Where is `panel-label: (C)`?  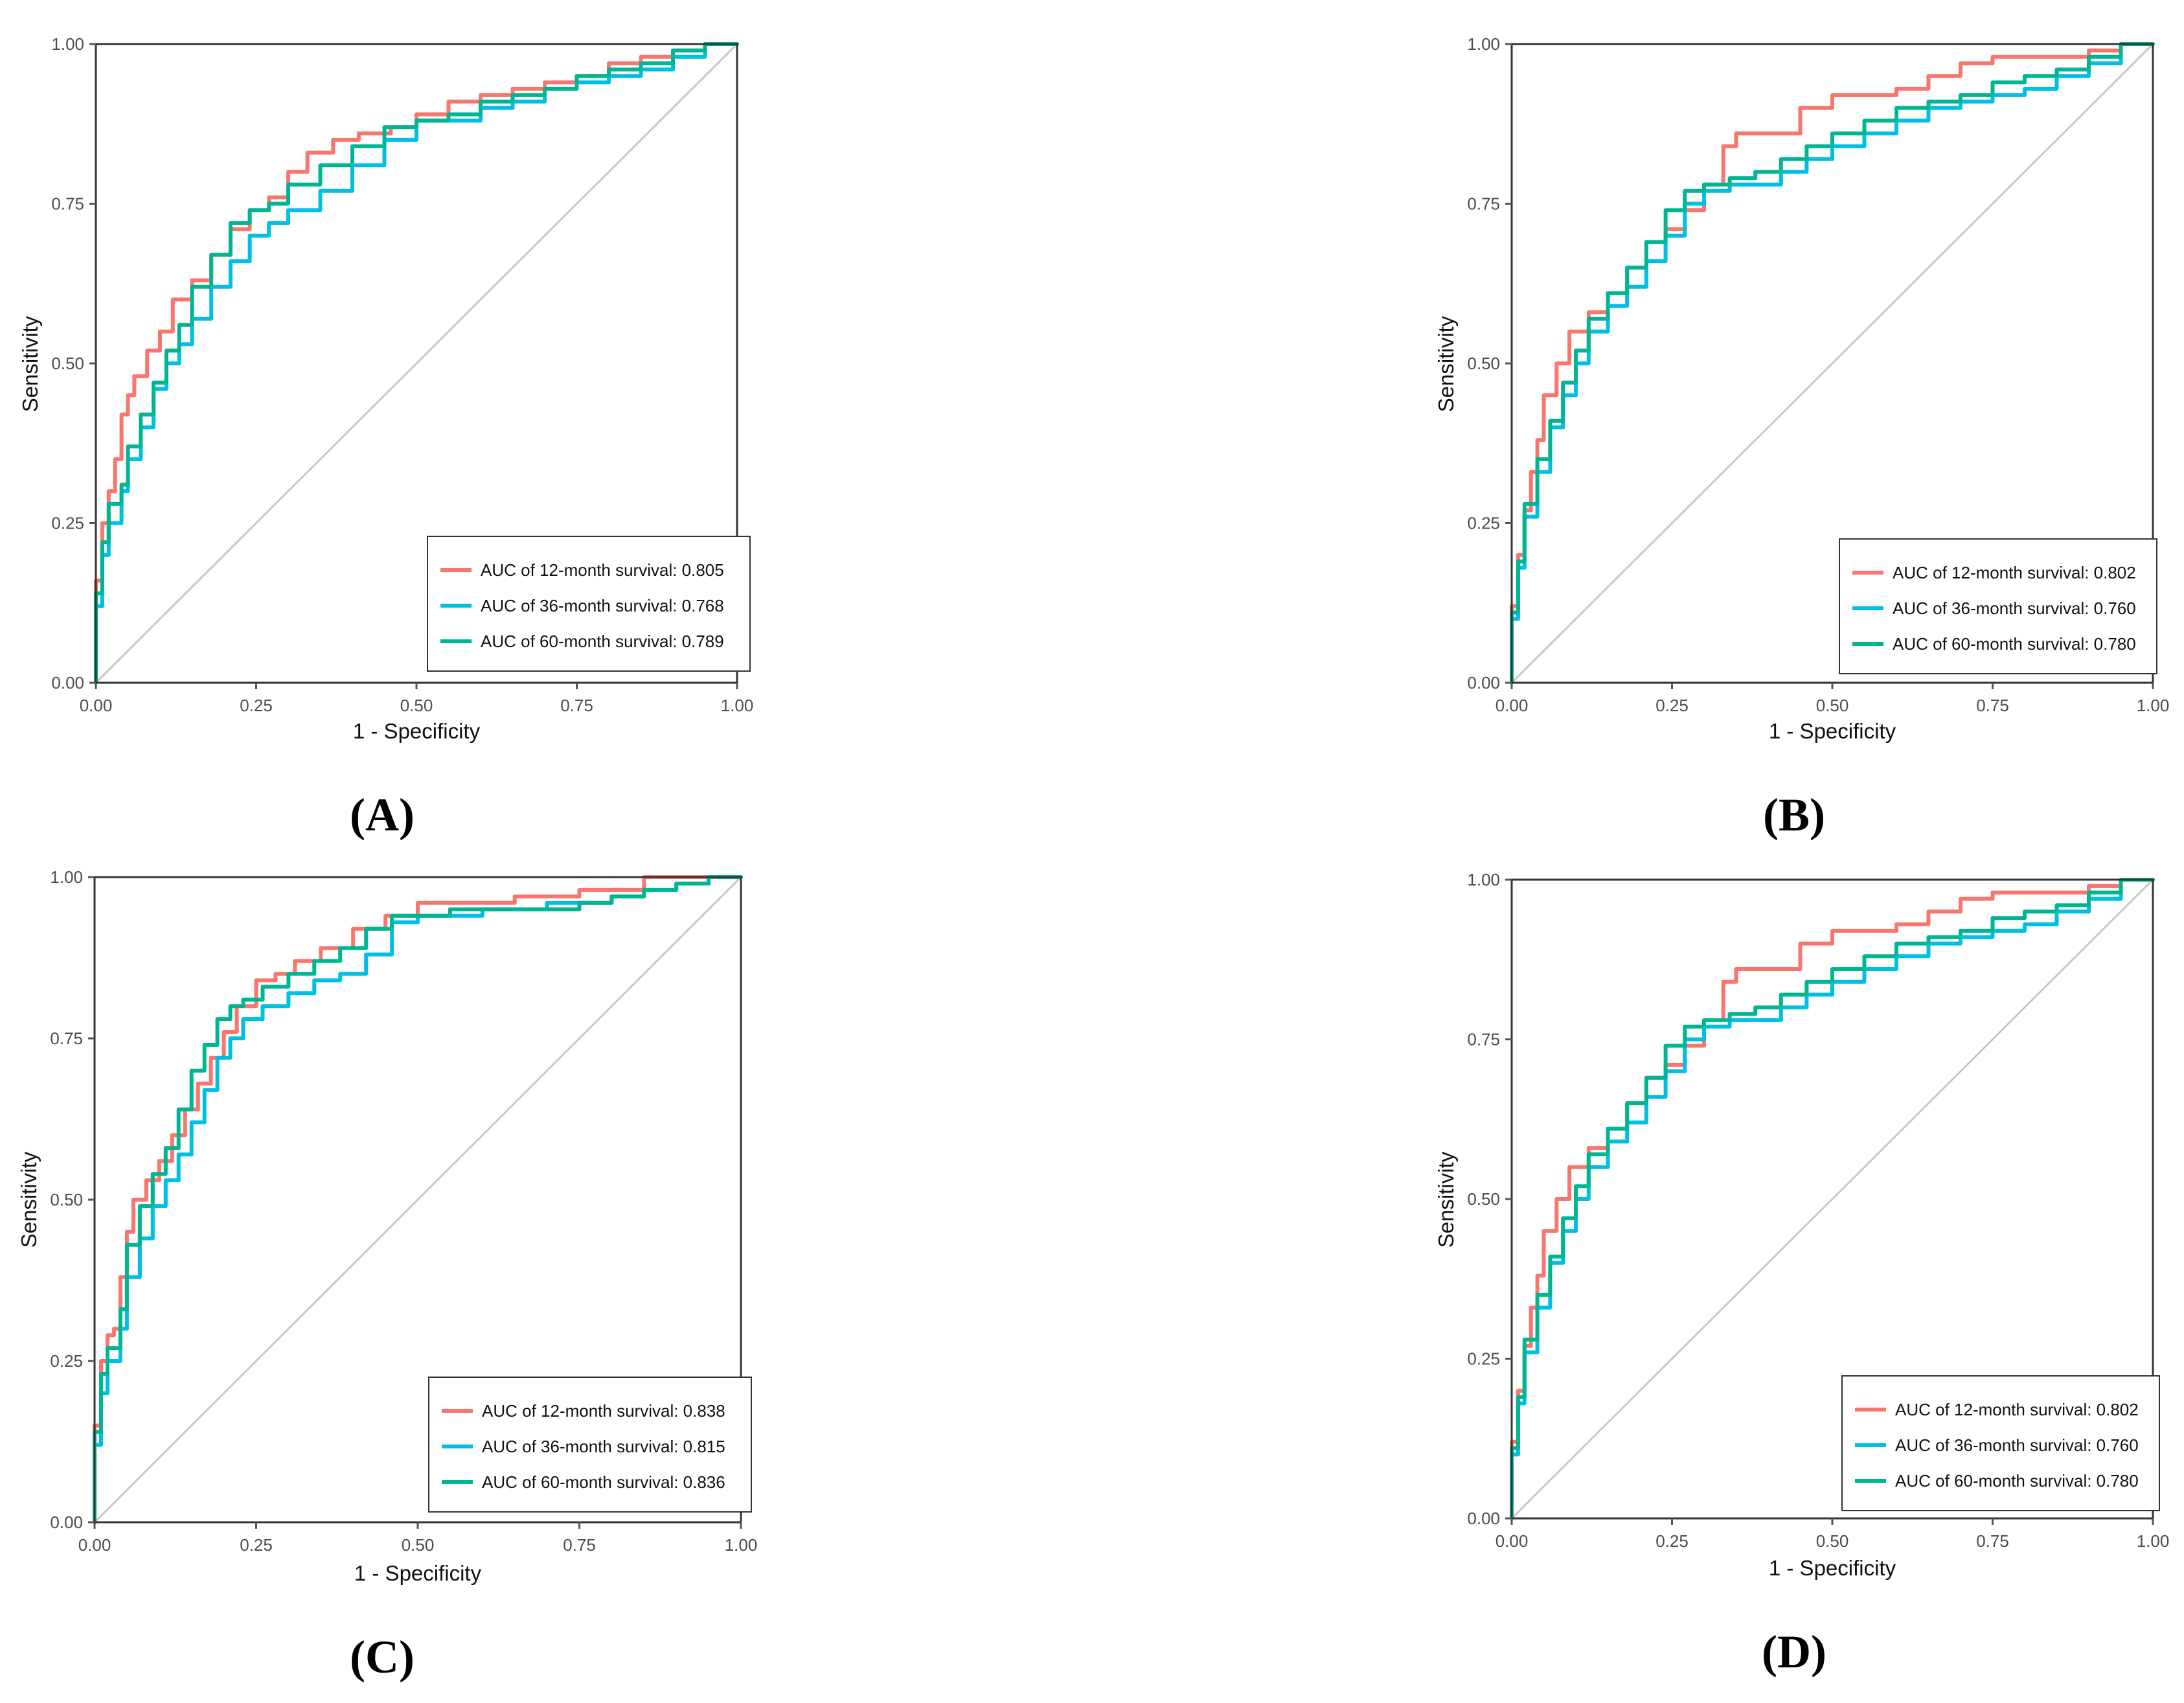 panel-label: (C) is located at coordinates (382, 1657).